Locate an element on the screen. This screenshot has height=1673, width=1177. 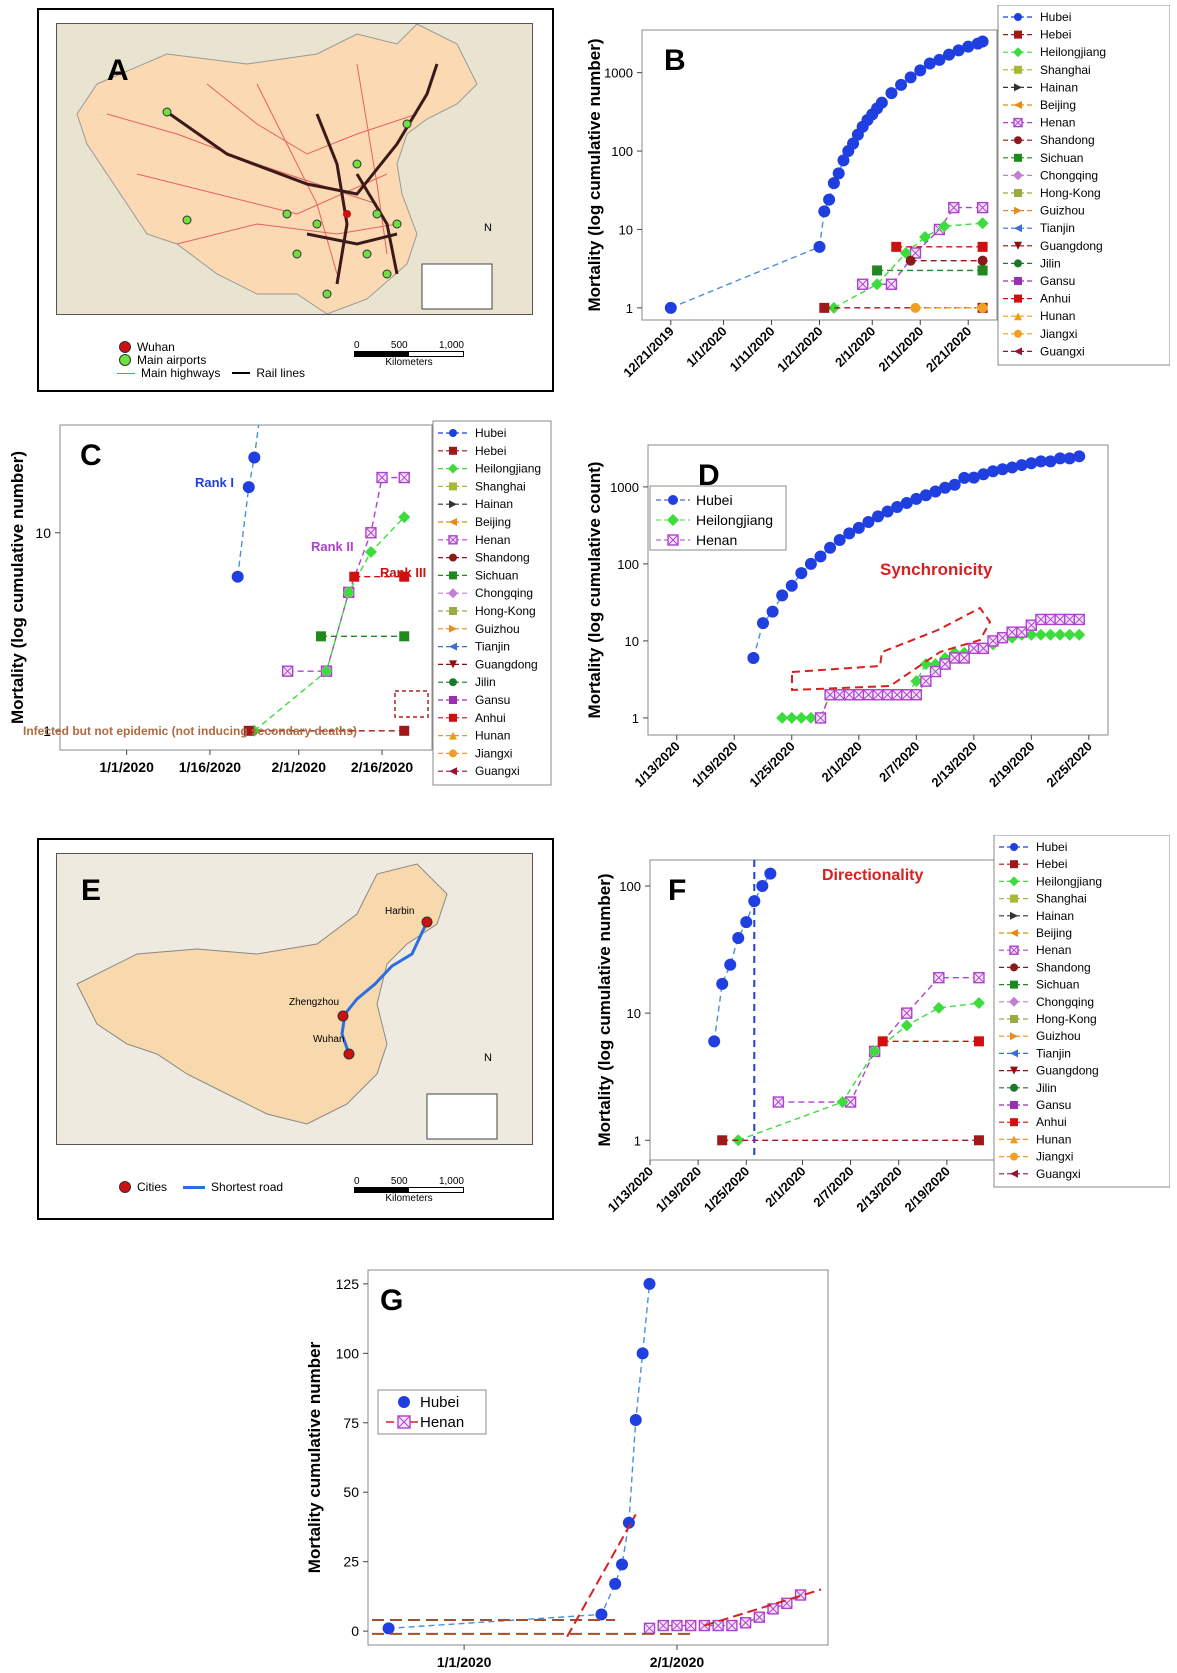
highlight-outline is located at coordinates (891, 649).